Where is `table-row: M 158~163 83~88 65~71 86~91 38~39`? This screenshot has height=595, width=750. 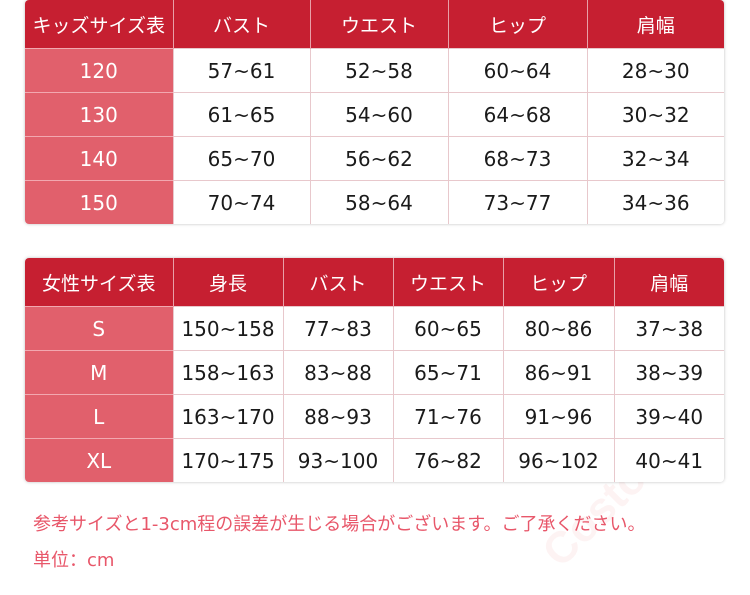 table-row: M 158~163 83~88 65~71 86~91 38~39 is located at coordinates (374, 372).